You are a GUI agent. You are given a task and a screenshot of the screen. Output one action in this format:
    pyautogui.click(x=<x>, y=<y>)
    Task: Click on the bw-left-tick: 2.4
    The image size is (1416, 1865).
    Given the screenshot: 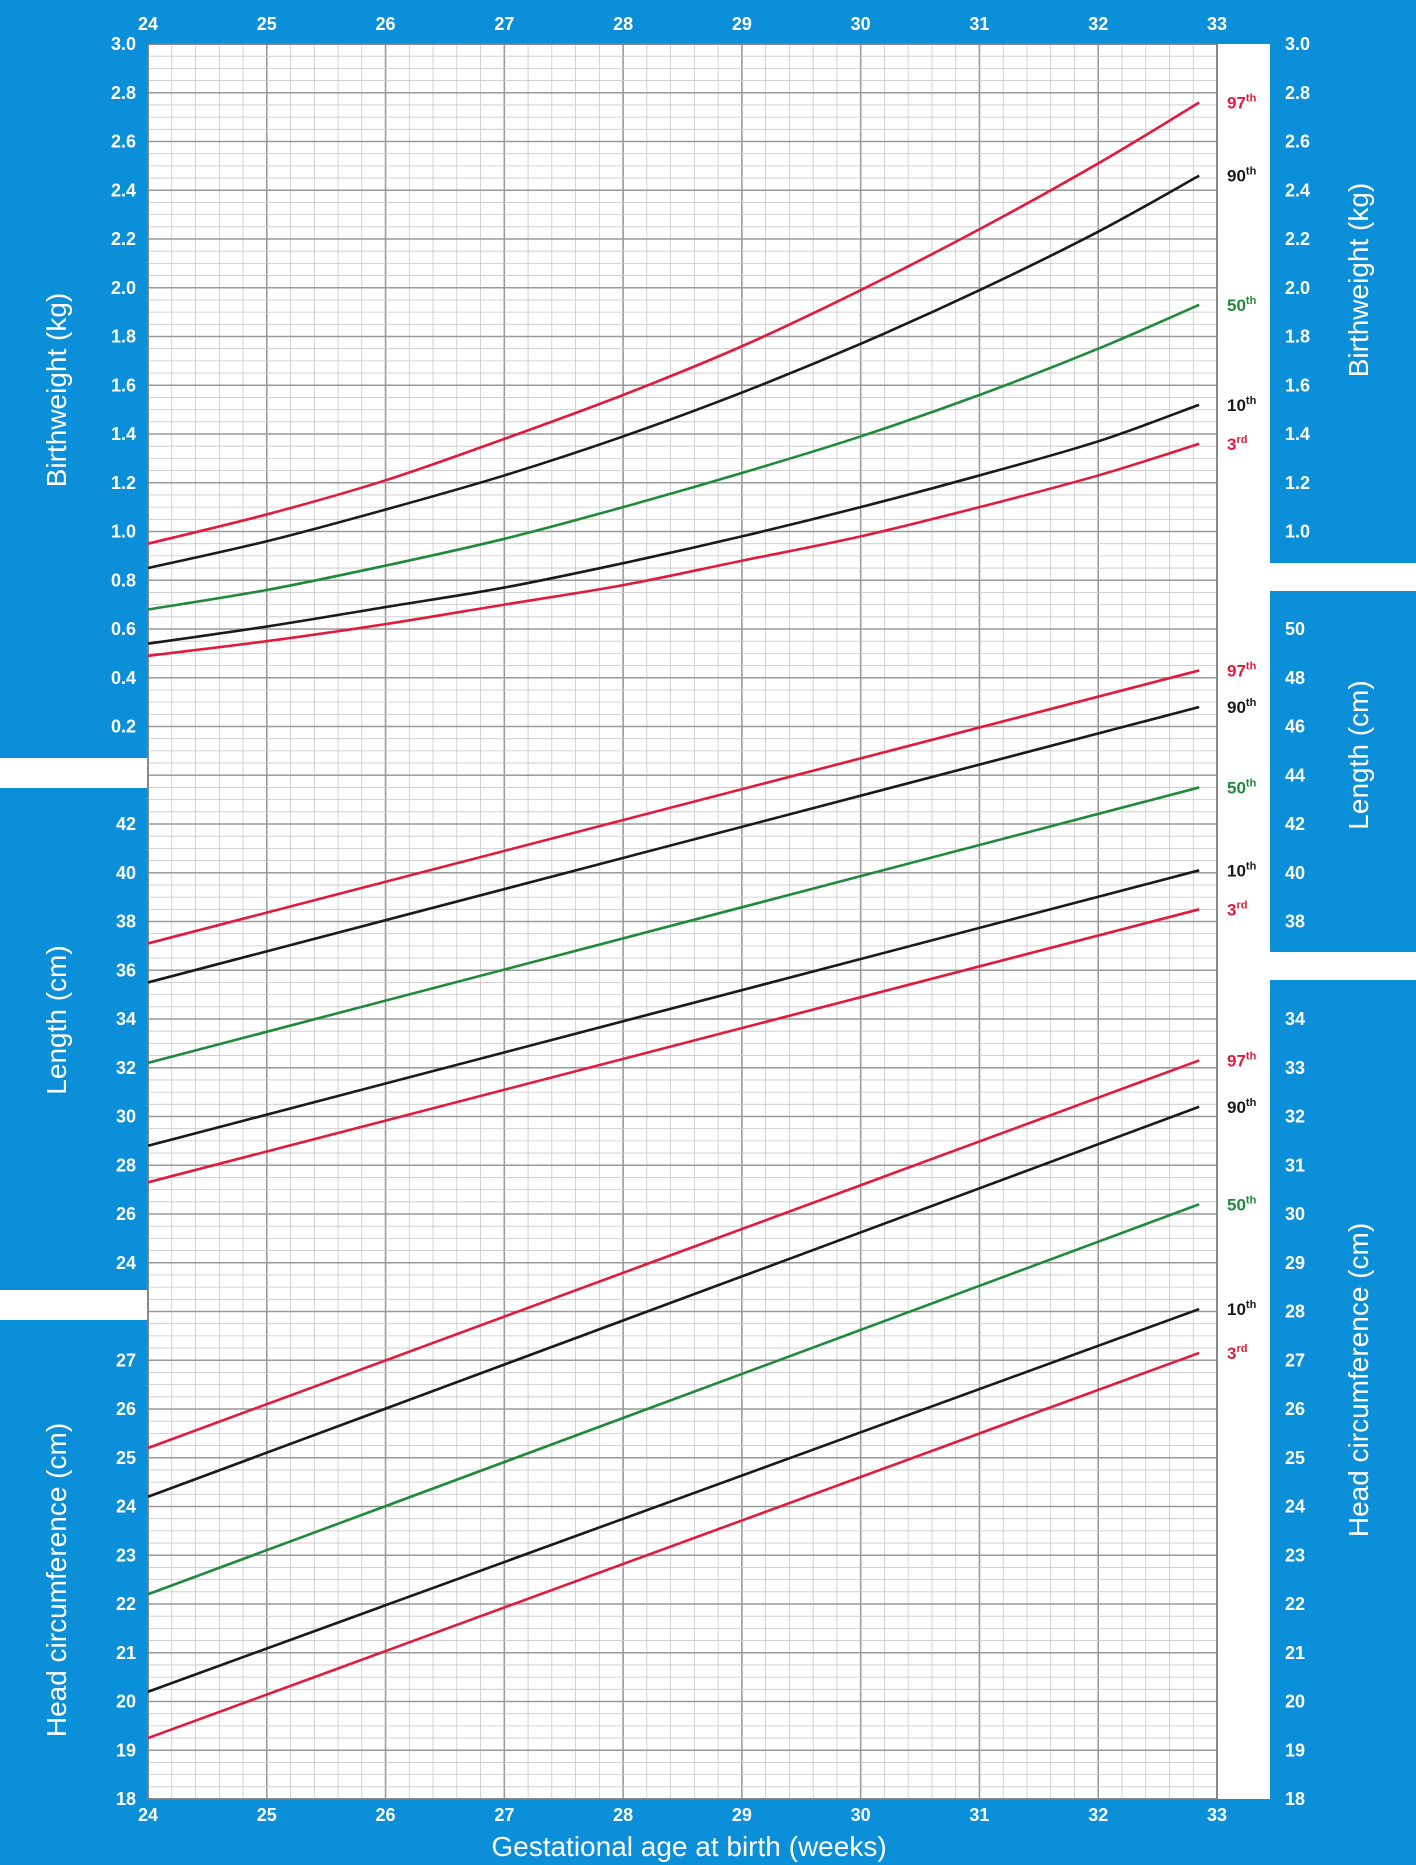 What is the action you would take?
    pyautogui.click(x=123, y=190)
    